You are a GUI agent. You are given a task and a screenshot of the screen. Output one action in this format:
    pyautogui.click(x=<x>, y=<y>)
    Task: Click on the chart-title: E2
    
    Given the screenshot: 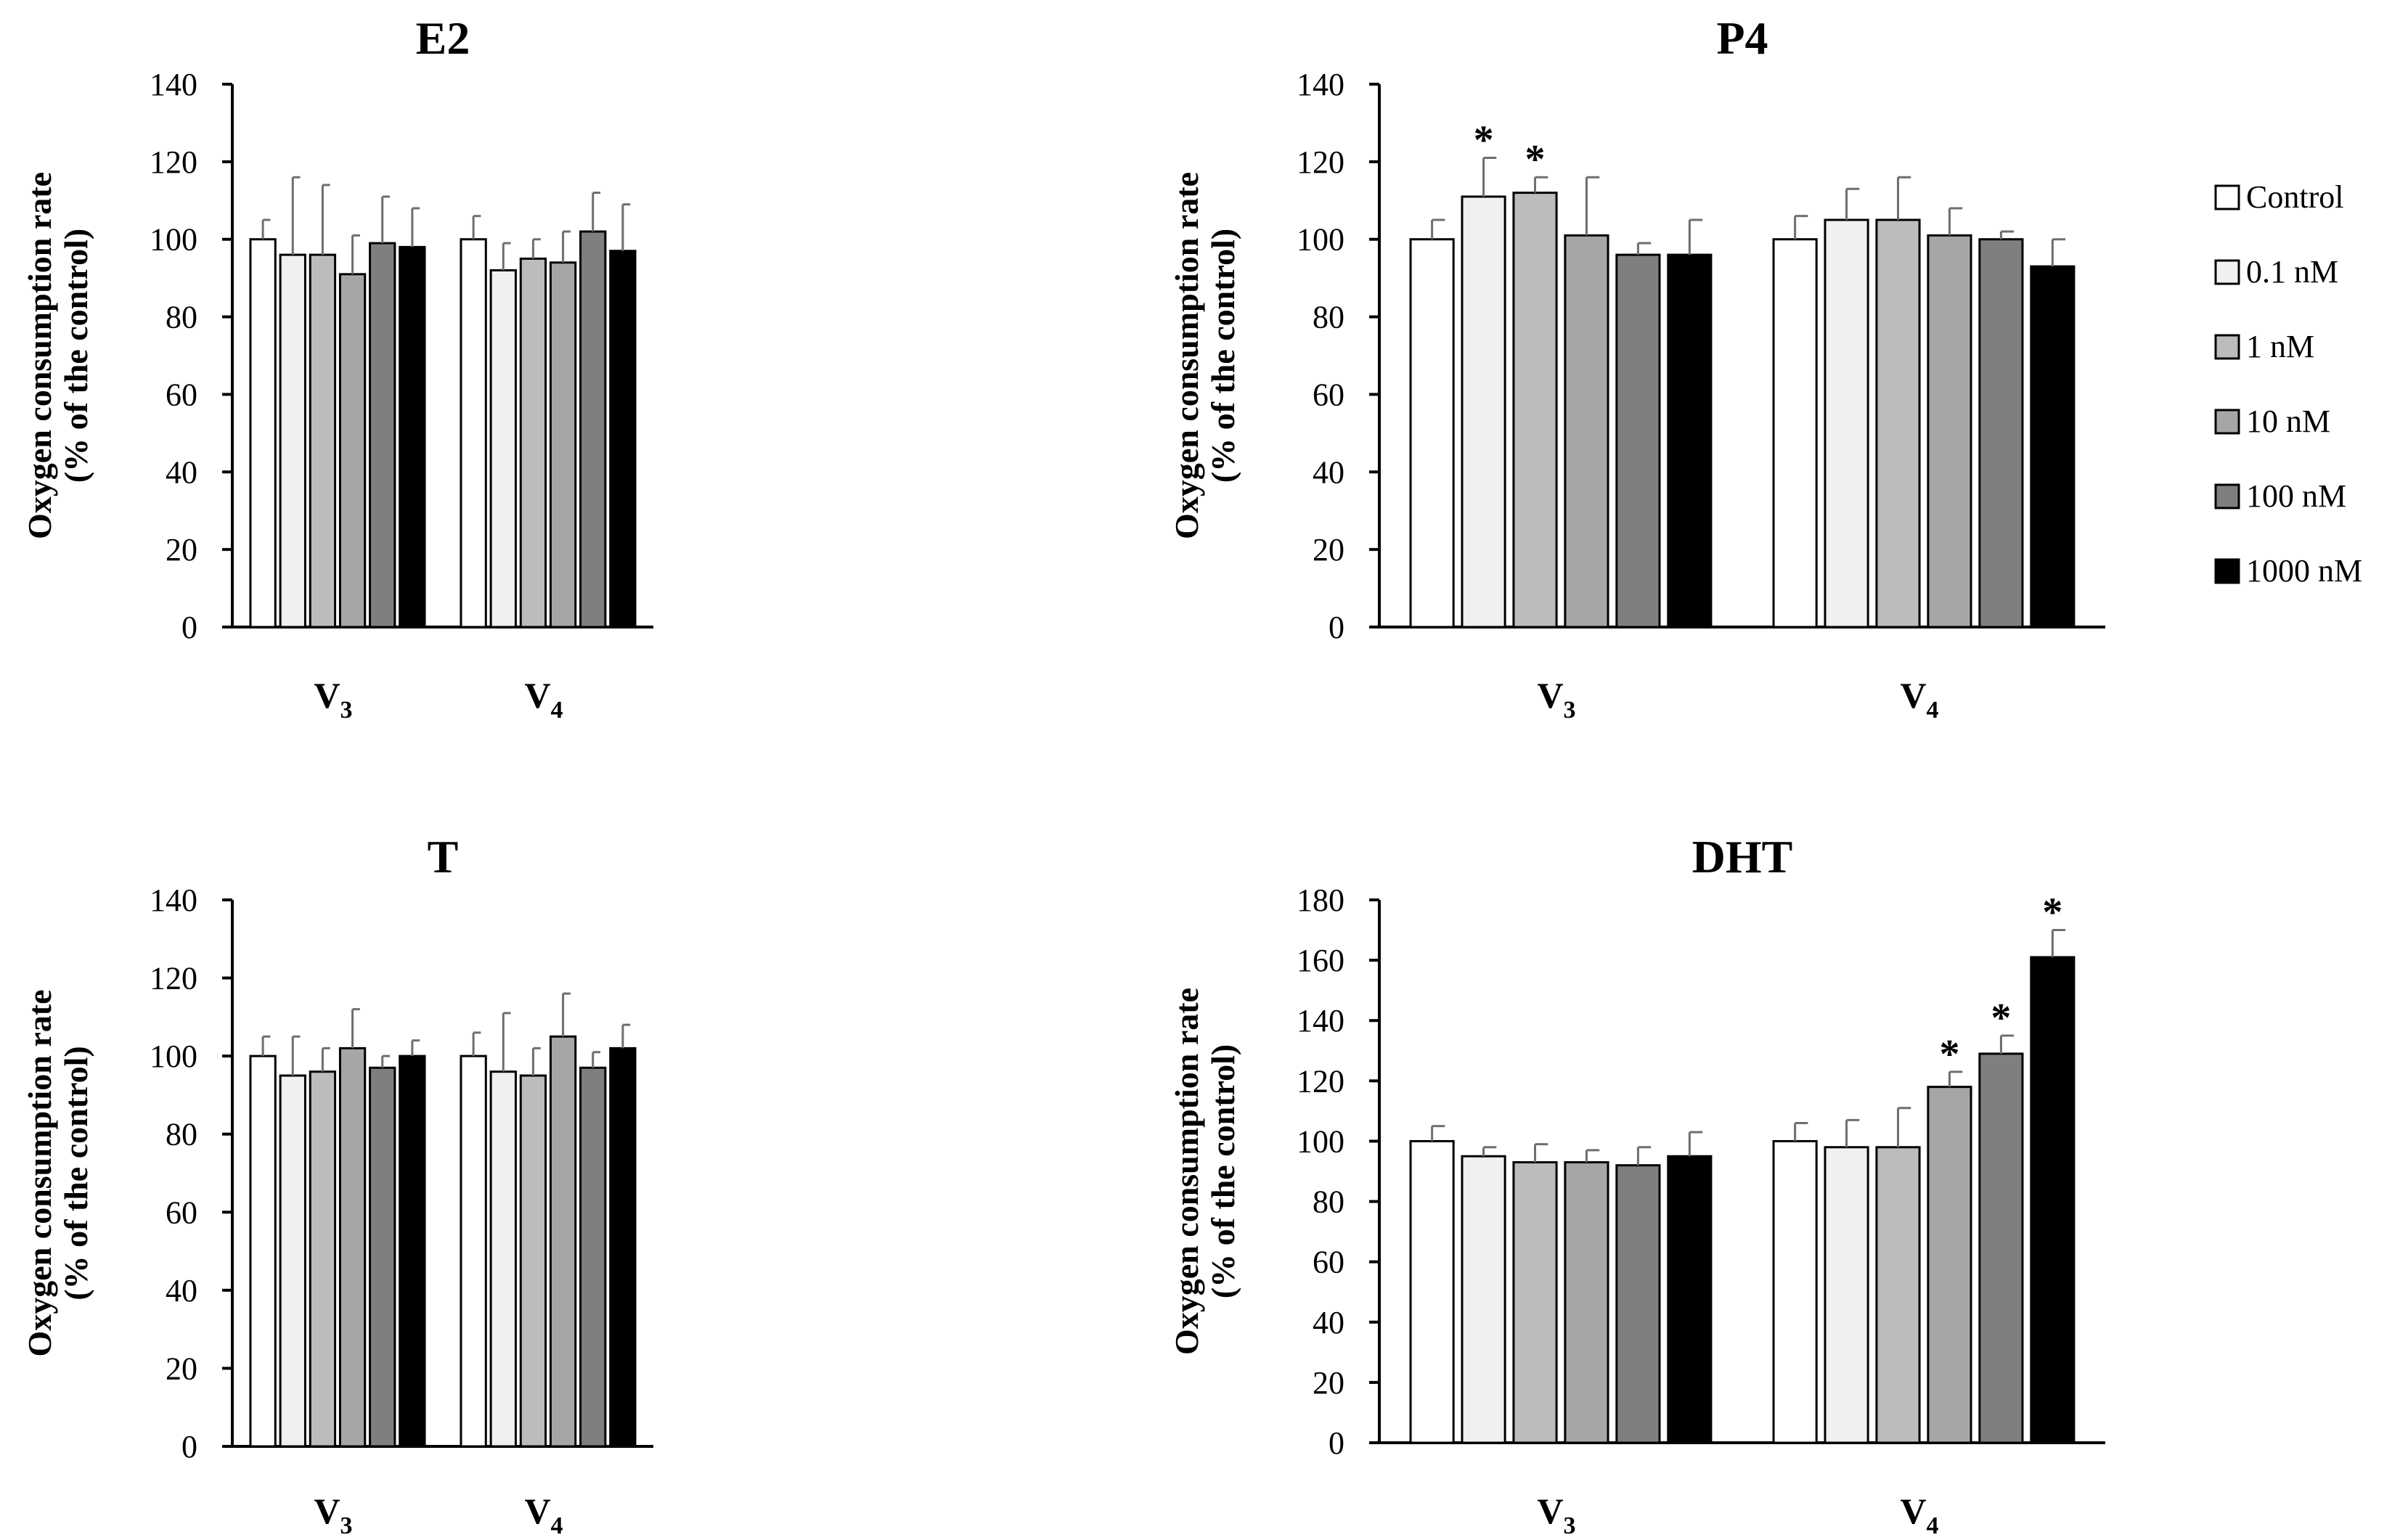 What is the action you would take?
    pyautogui.click(x=443, y=38)
    